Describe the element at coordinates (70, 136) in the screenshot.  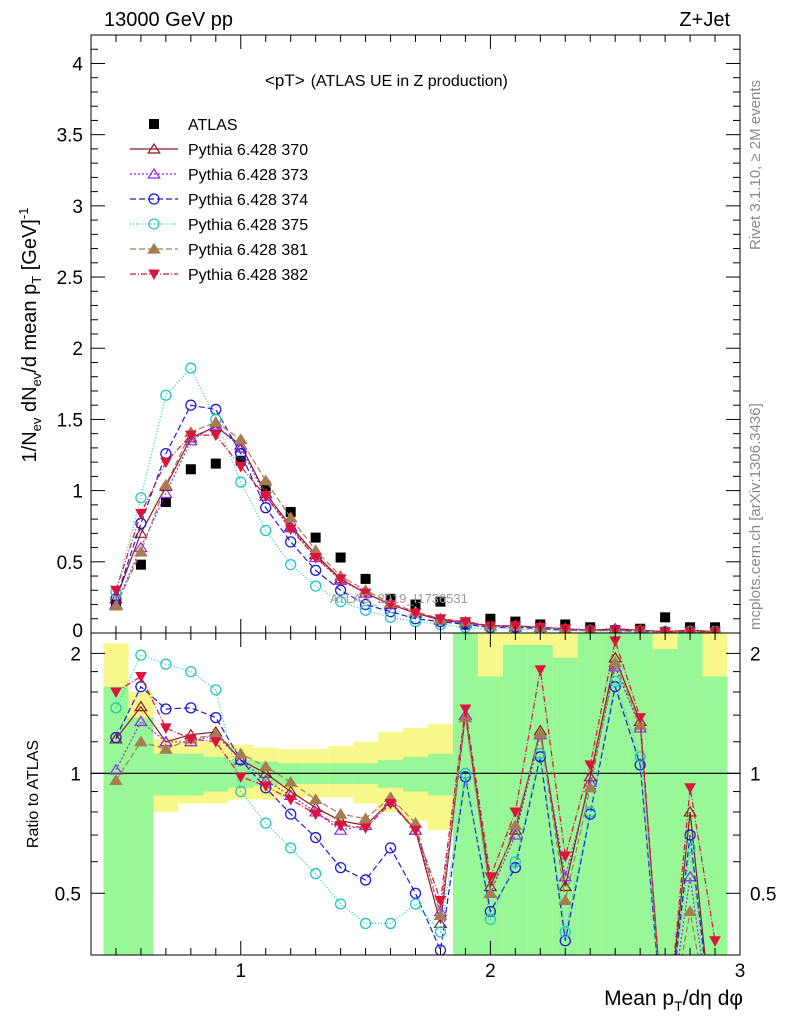
I see `main-y-tick-label: 3.5` at that location.